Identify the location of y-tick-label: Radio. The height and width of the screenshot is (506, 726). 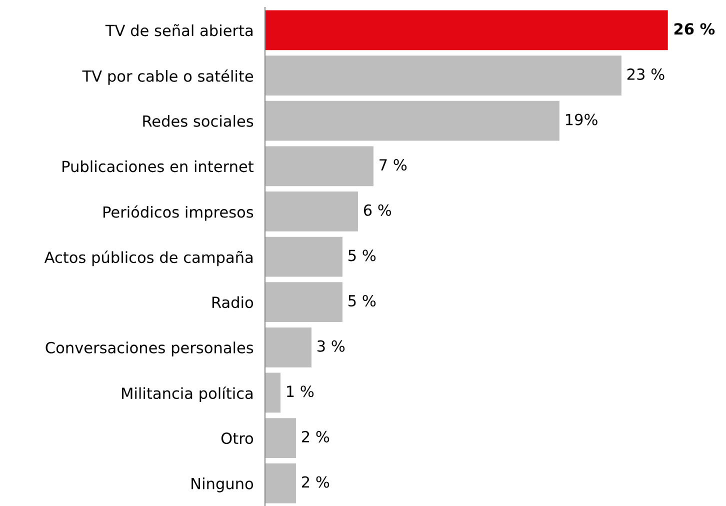
(233, 302).